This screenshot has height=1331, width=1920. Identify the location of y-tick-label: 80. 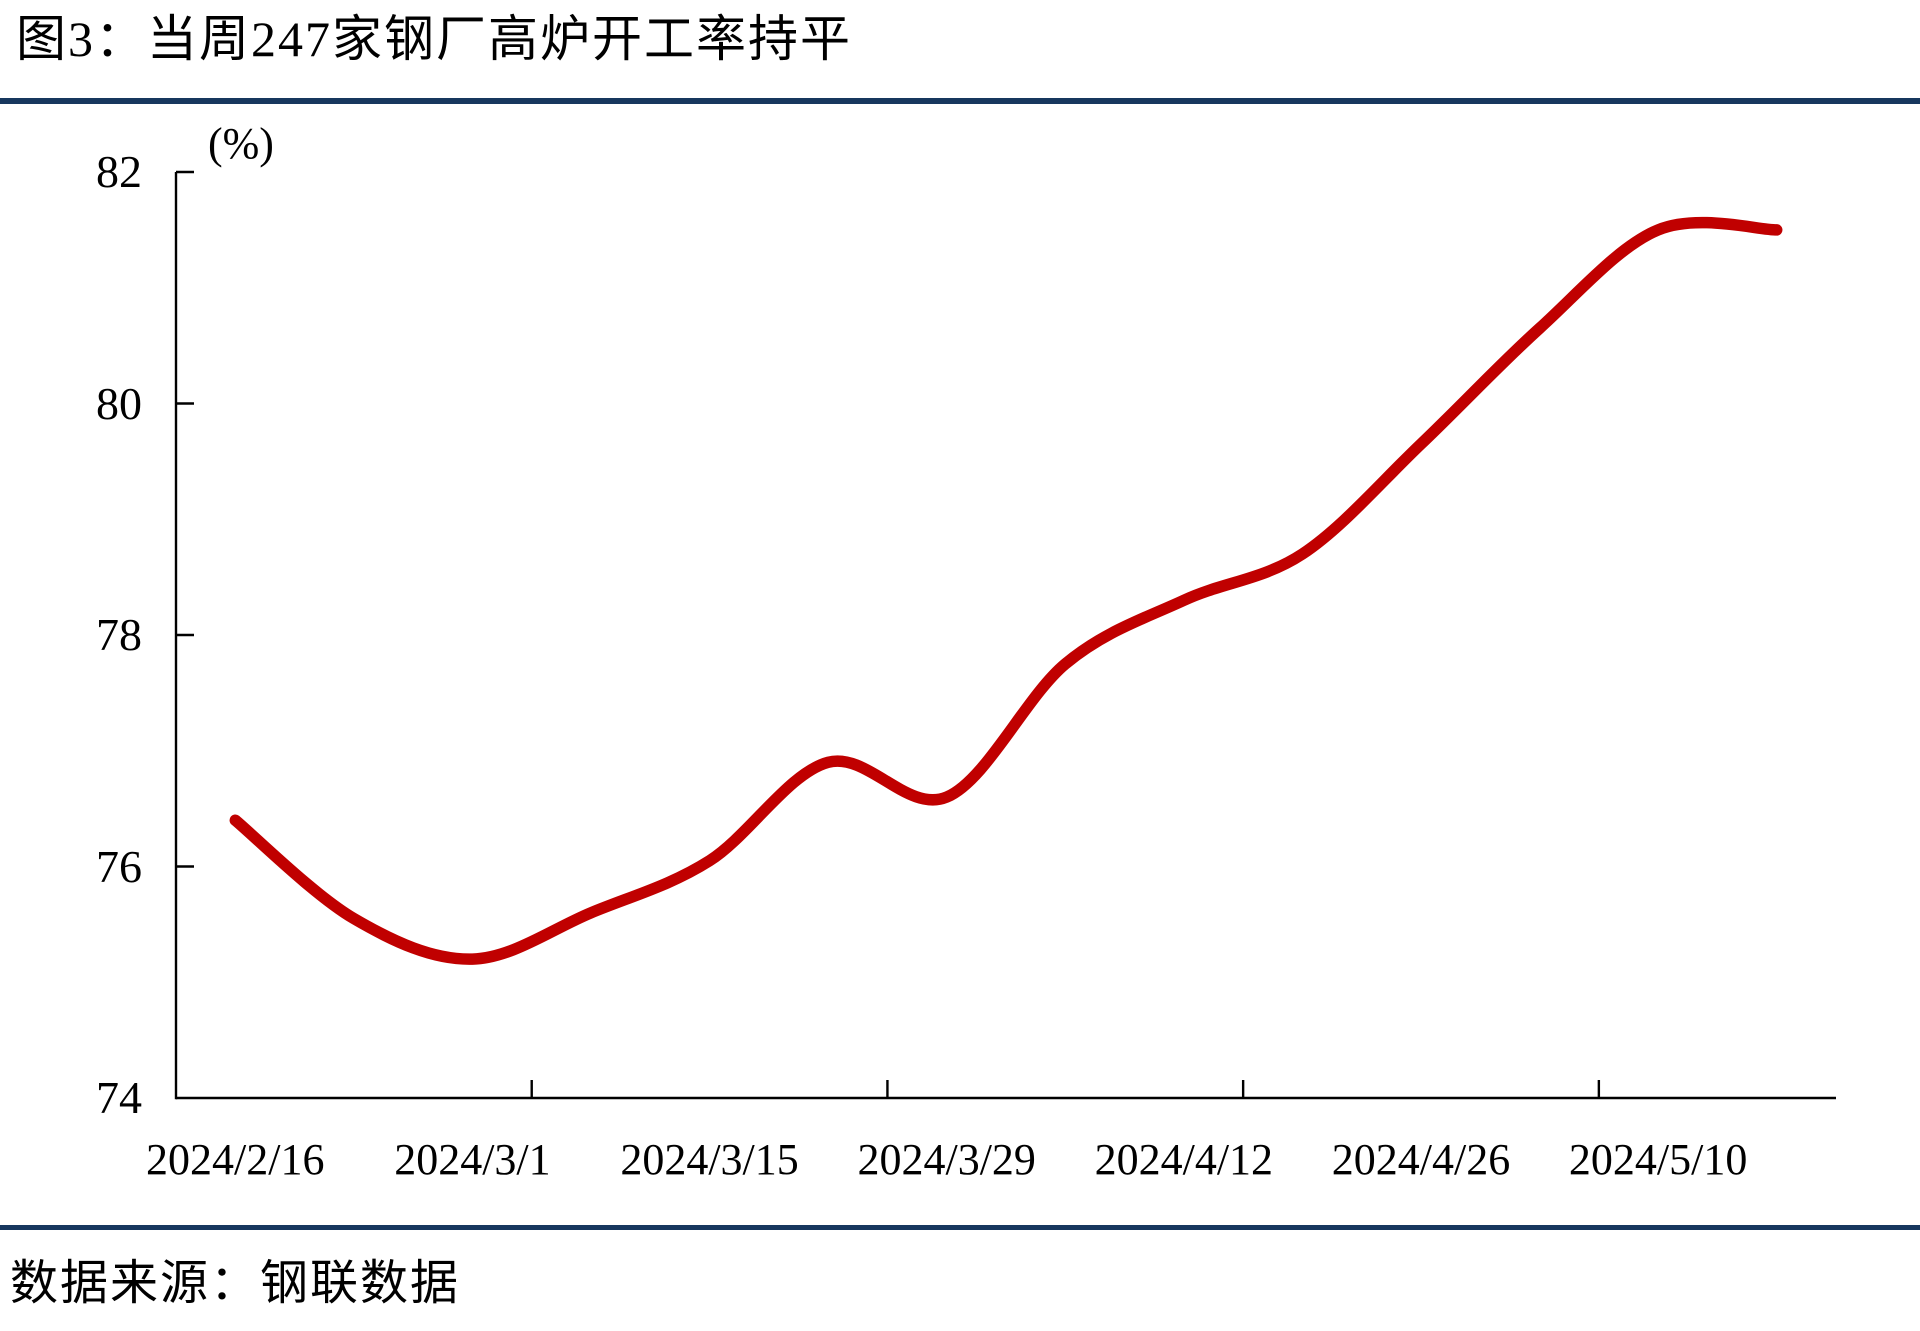
(119, 403).